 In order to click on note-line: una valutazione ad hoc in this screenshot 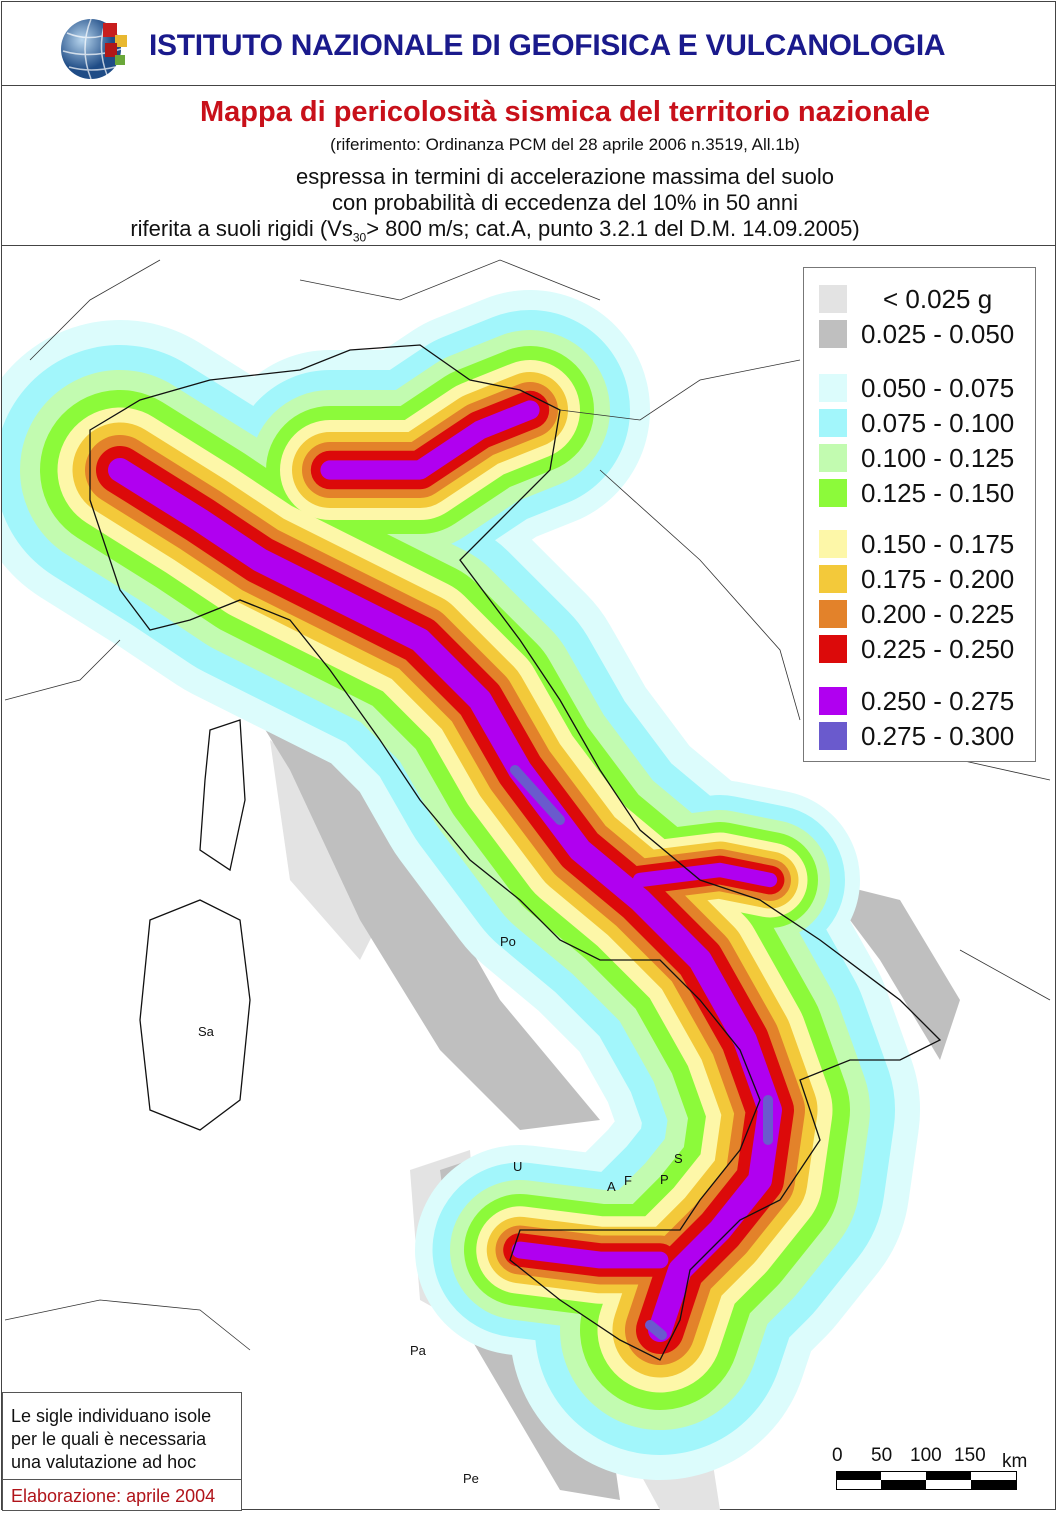, I will do `click(104, 1462)`.